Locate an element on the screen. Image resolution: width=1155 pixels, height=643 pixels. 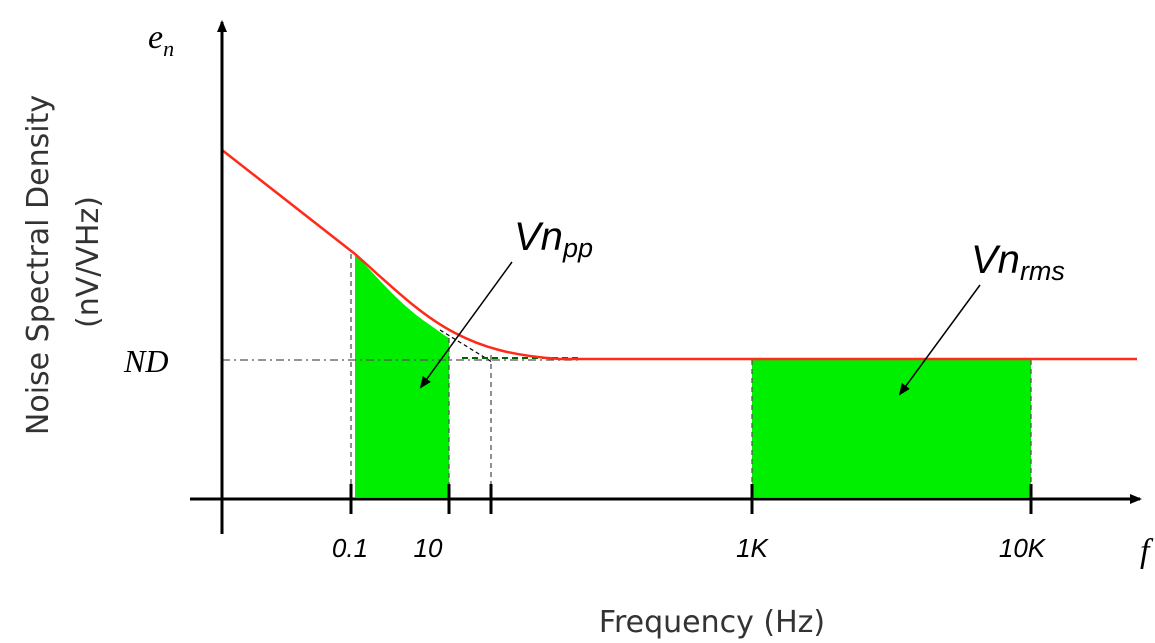
y-axis-symbol: en is located at coordinates (161, 40).